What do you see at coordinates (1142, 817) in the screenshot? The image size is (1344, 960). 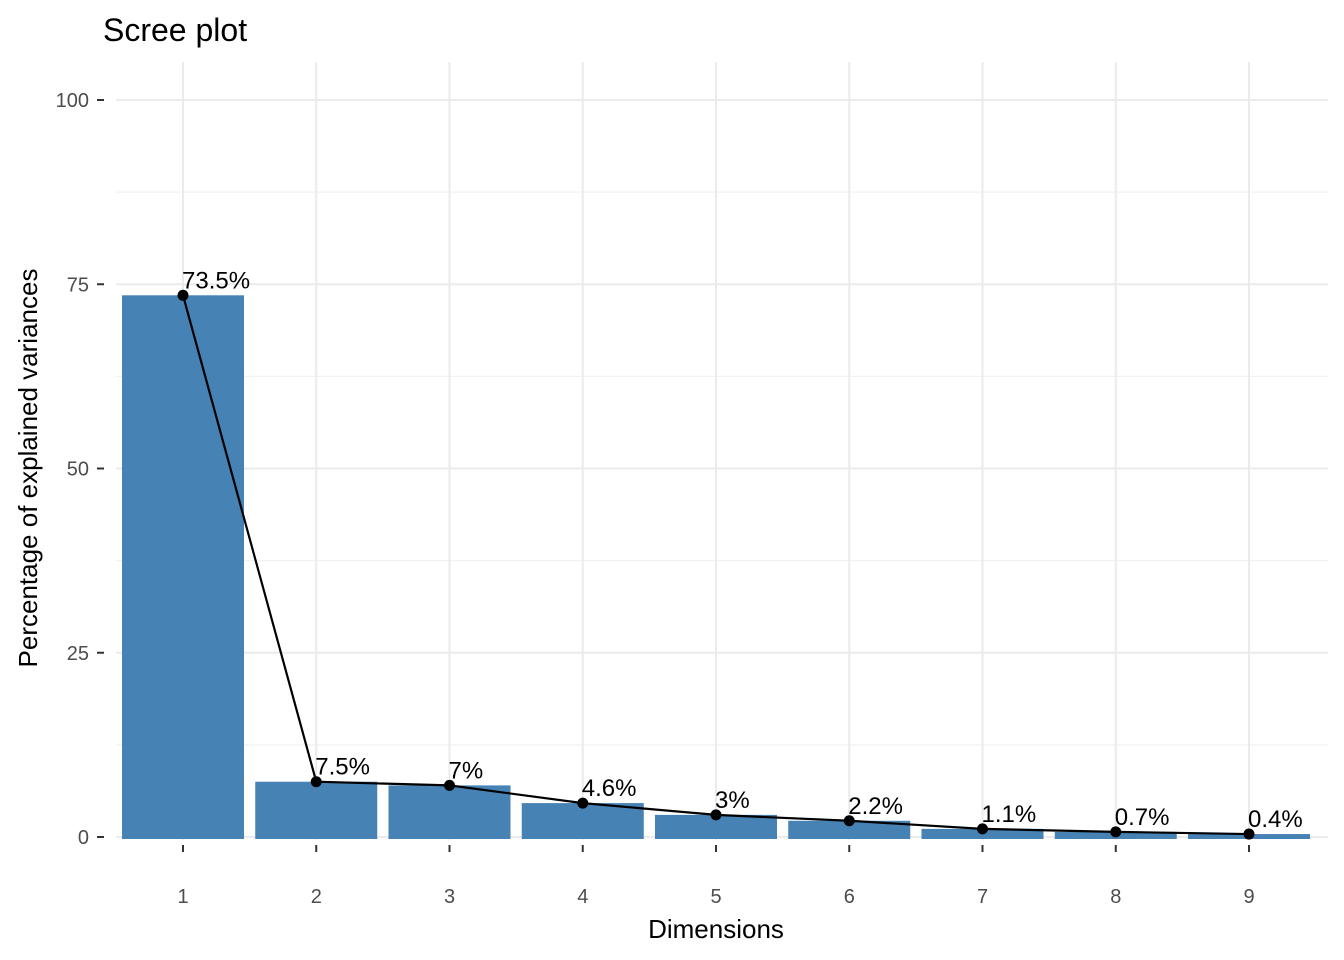 I see `data-label-dim-8: 0.7%` at bounding box center [1142, 817].